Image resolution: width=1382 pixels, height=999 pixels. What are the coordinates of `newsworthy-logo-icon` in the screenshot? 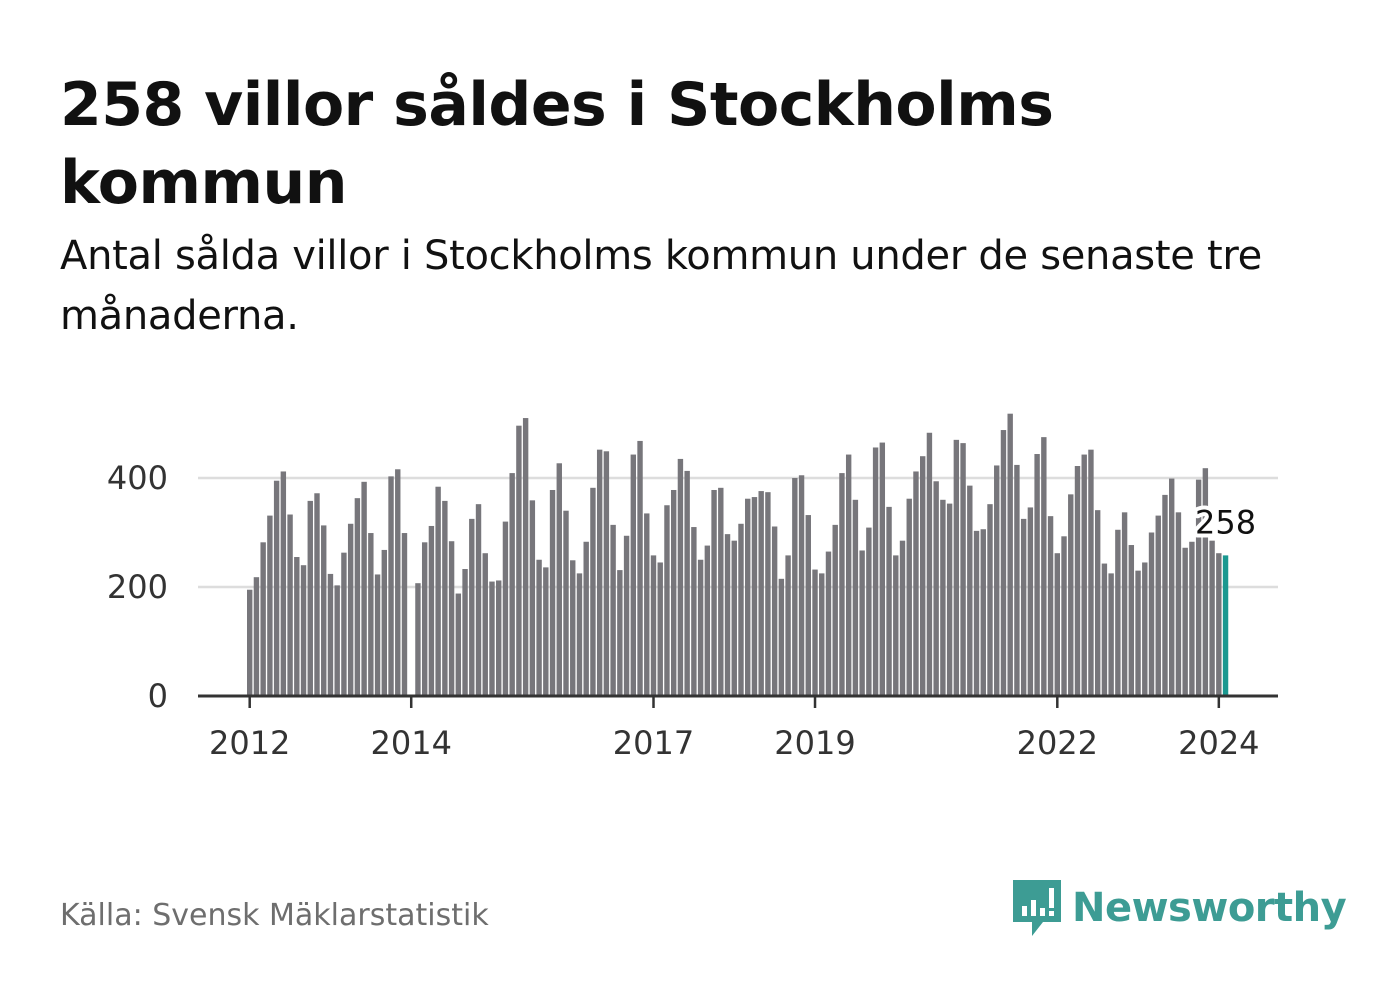 It's located at (1037, 908).